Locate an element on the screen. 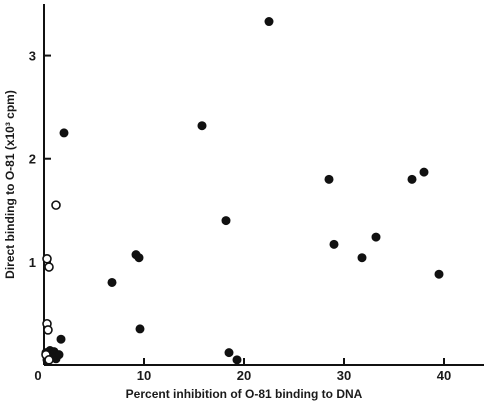  x-ticks: 0 10 20 30 40 is located at coordinates (242, 370).